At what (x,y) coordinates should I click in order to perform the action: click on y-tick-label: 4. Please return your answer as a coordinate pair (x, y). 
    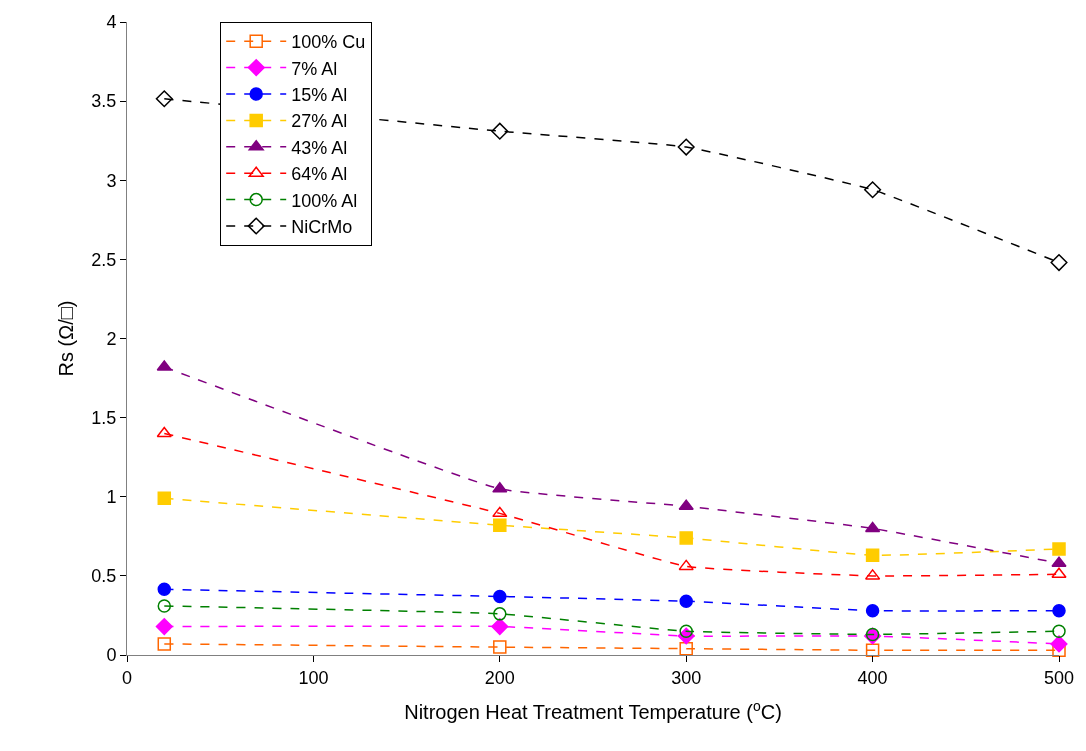
    Looking at the image, I should click on (111, 22).